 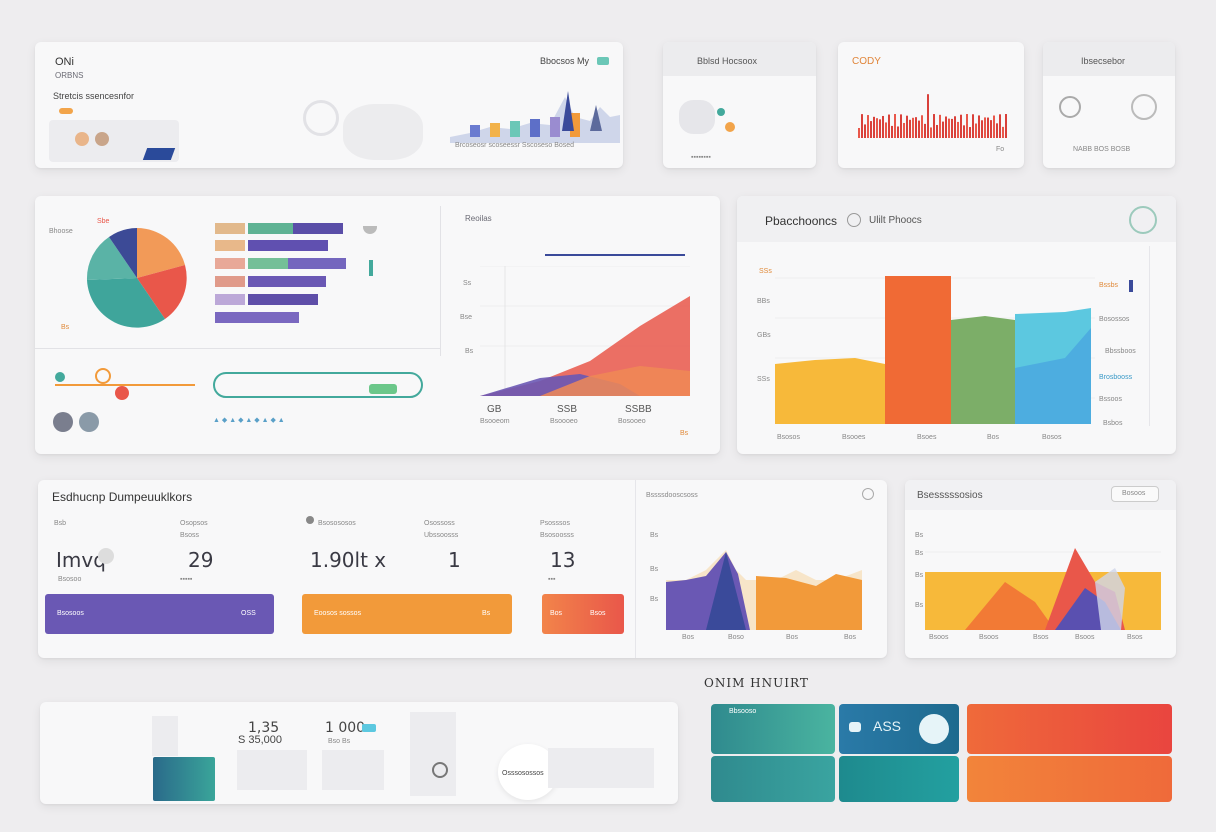 What do you see at coordinates (66, 111) in the screenshot?
I see `banner-dot-icon` at bounding box center [66, 111].